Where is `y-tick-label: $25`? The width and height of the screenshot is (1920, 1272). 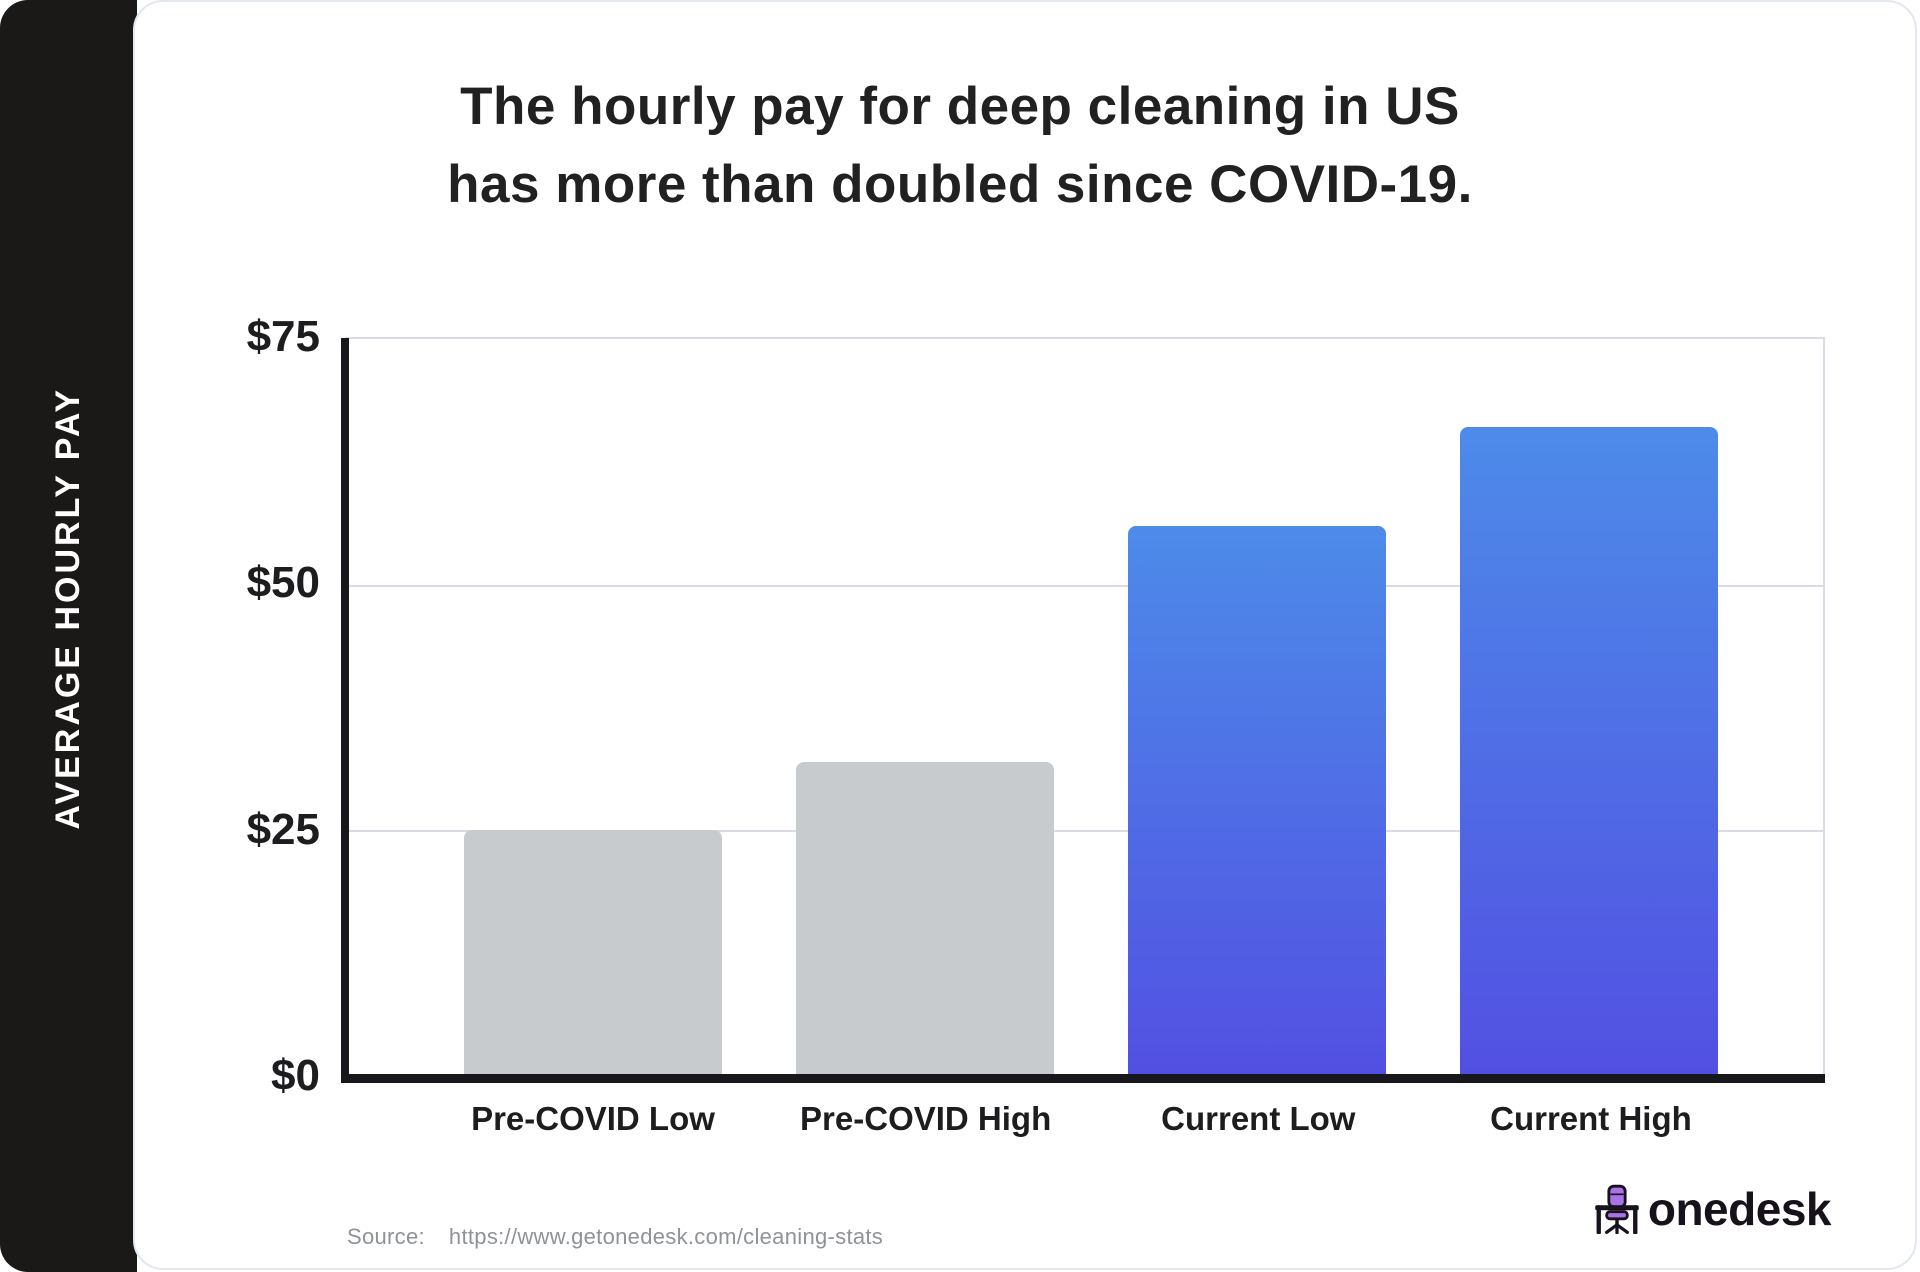
y-tick-label: $25 is located at coordinates (283, 829).